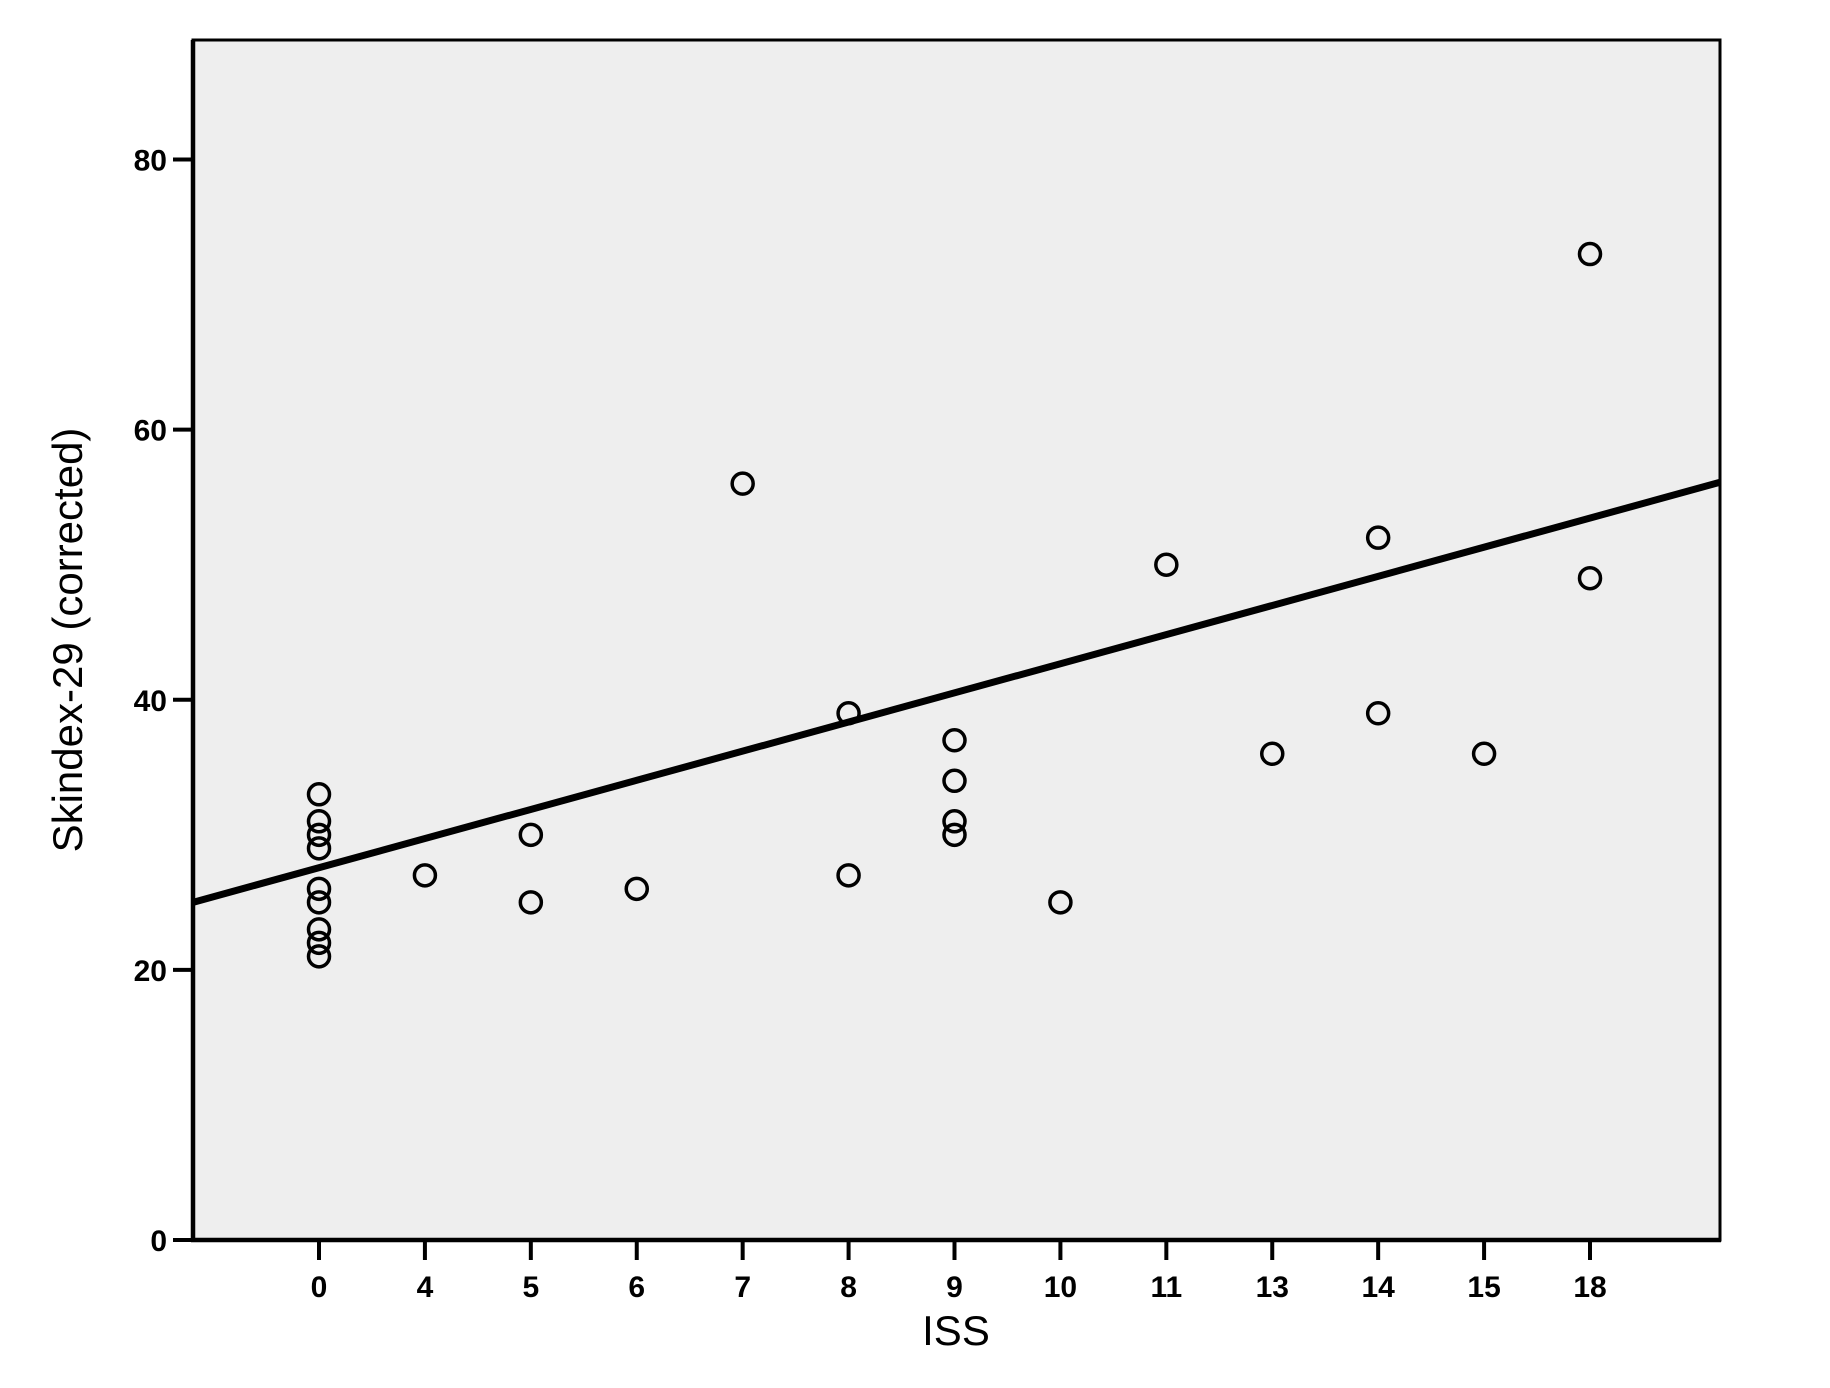  What do you see at coordinates (150, 701) in the screenshot?
I see `y-tick-label: 40` at bounding box center [150, 701].